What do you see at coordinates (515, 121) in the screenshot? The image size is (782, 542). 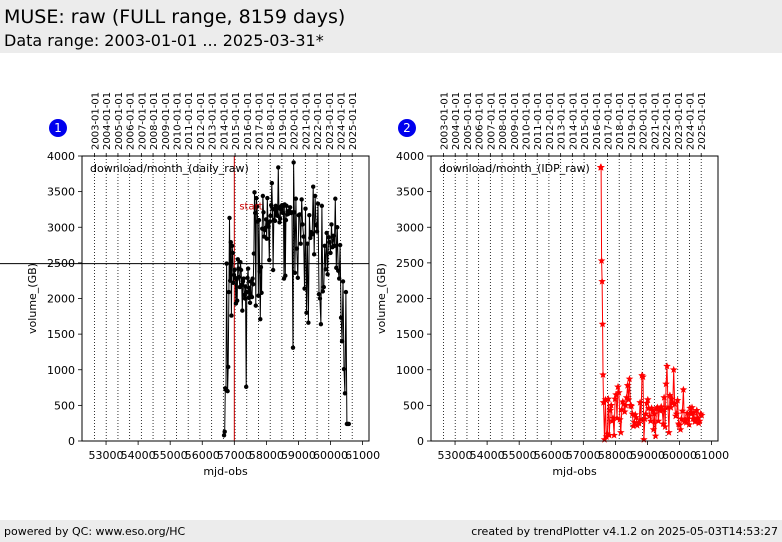 I see `chart2-top-tick-label: 2009-01-01` at bounding box center [515, 121].